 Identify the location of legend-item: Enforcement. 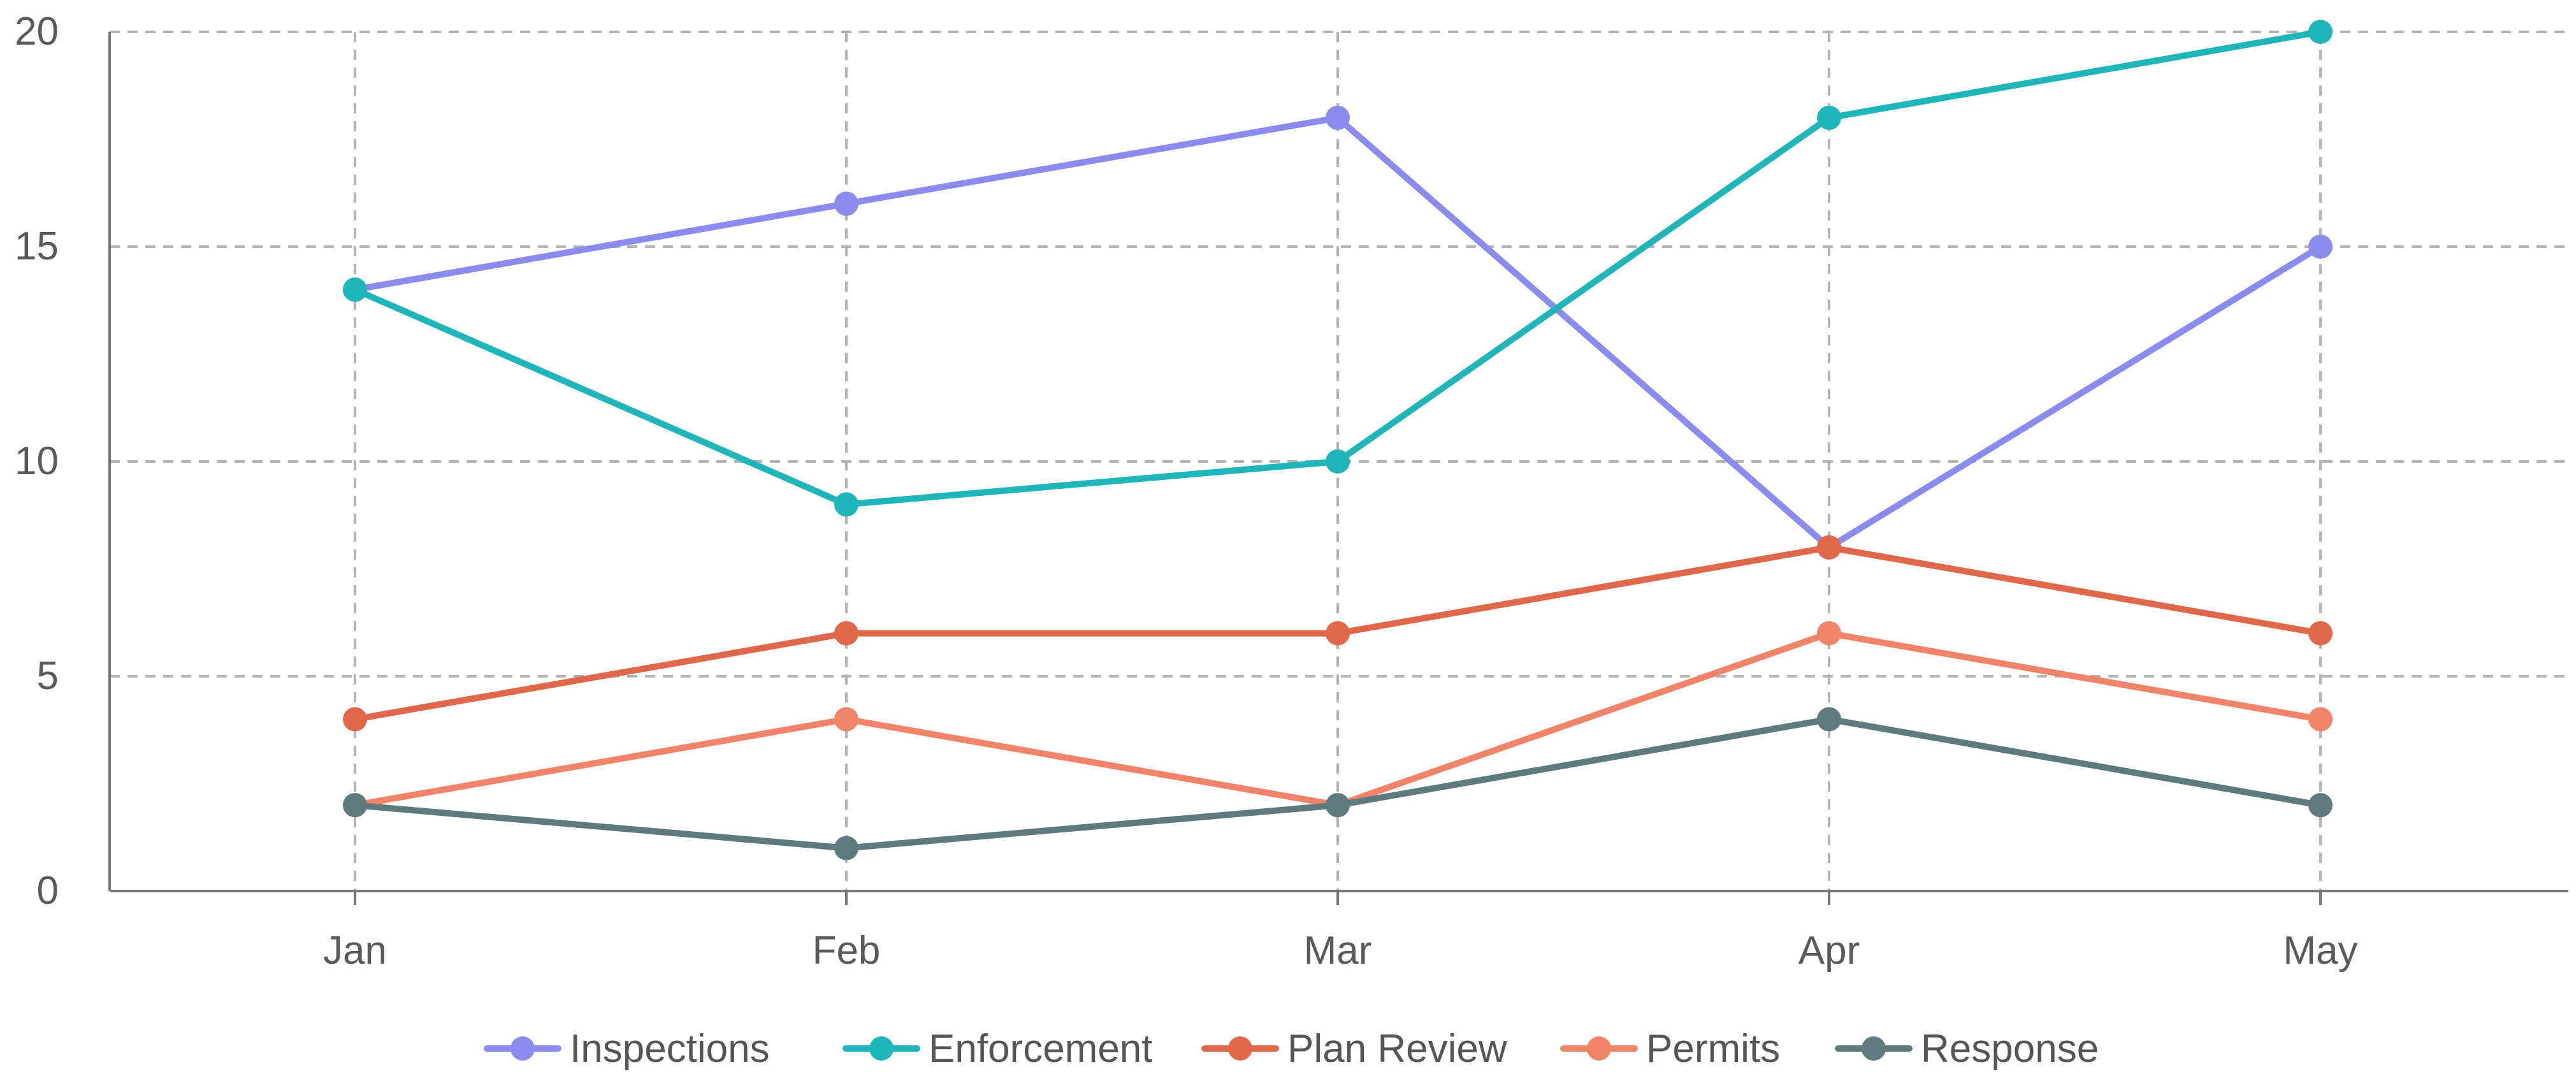
(998, 1049).